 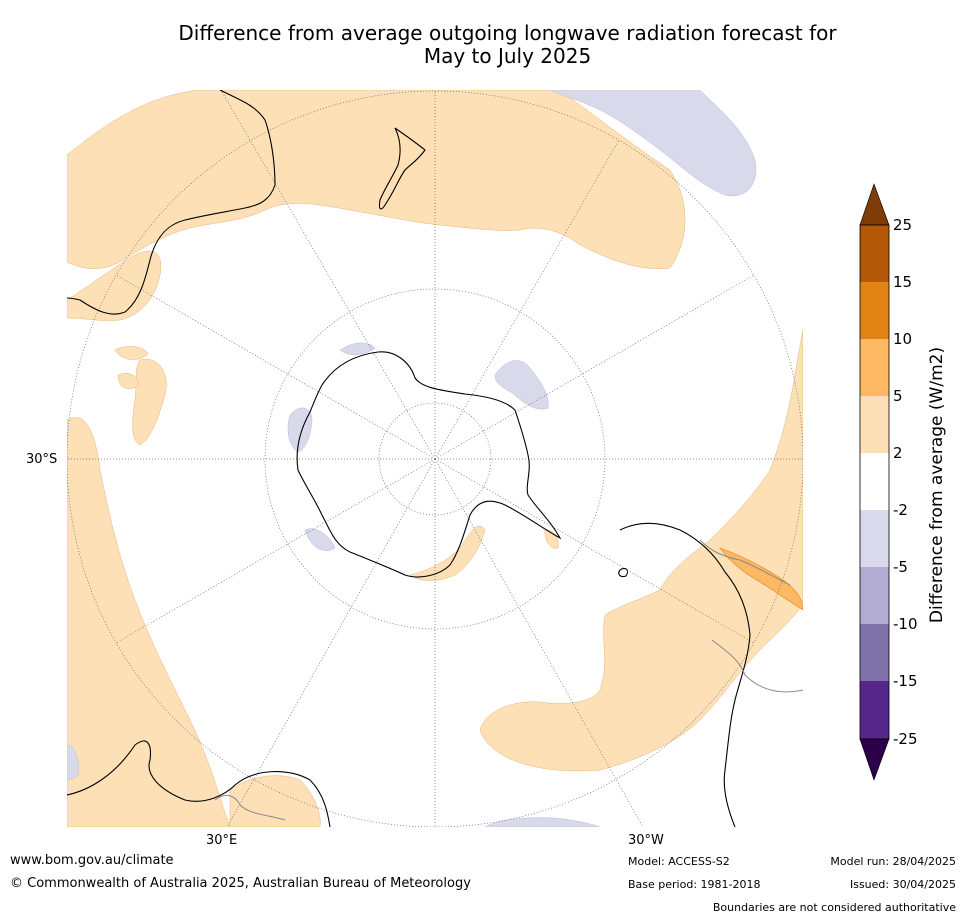 What do you see at coordinates (903, 339) in the screenshot?
I see `colorbar-tick-10: 10` at bounding box center [903, 339].